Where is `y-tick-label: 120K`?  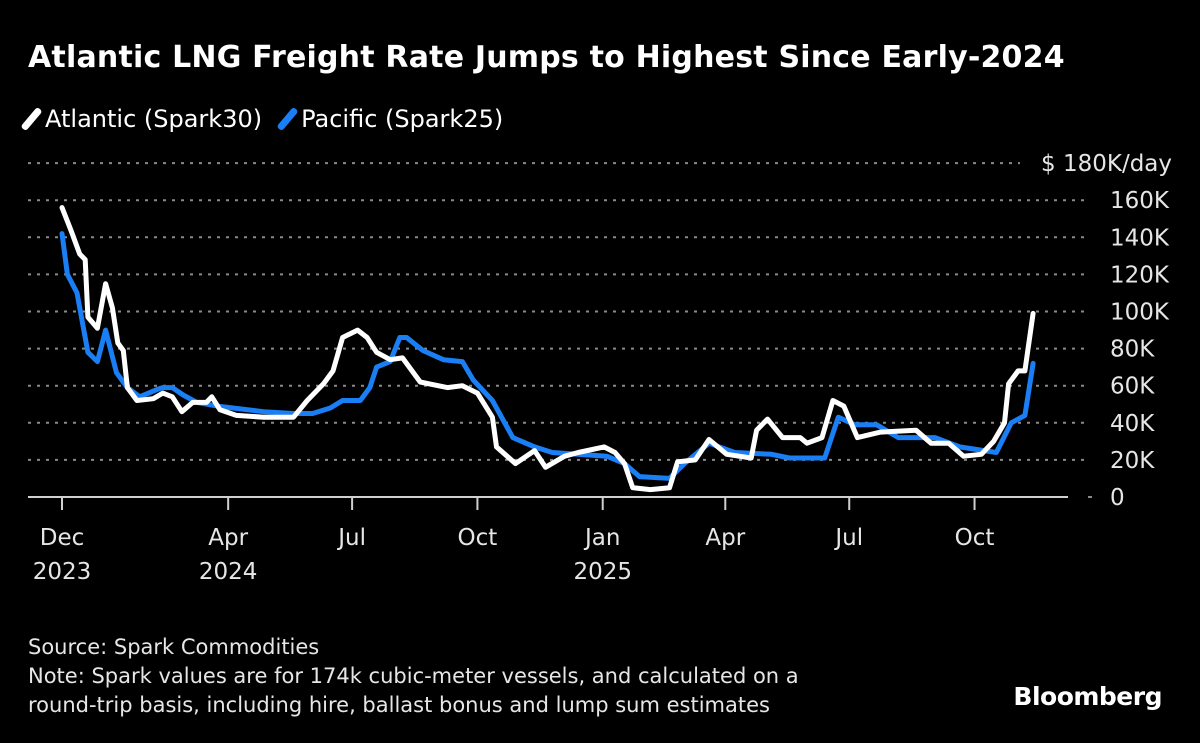 y-tick-label: 120K is located at coordinates (1140, 275).